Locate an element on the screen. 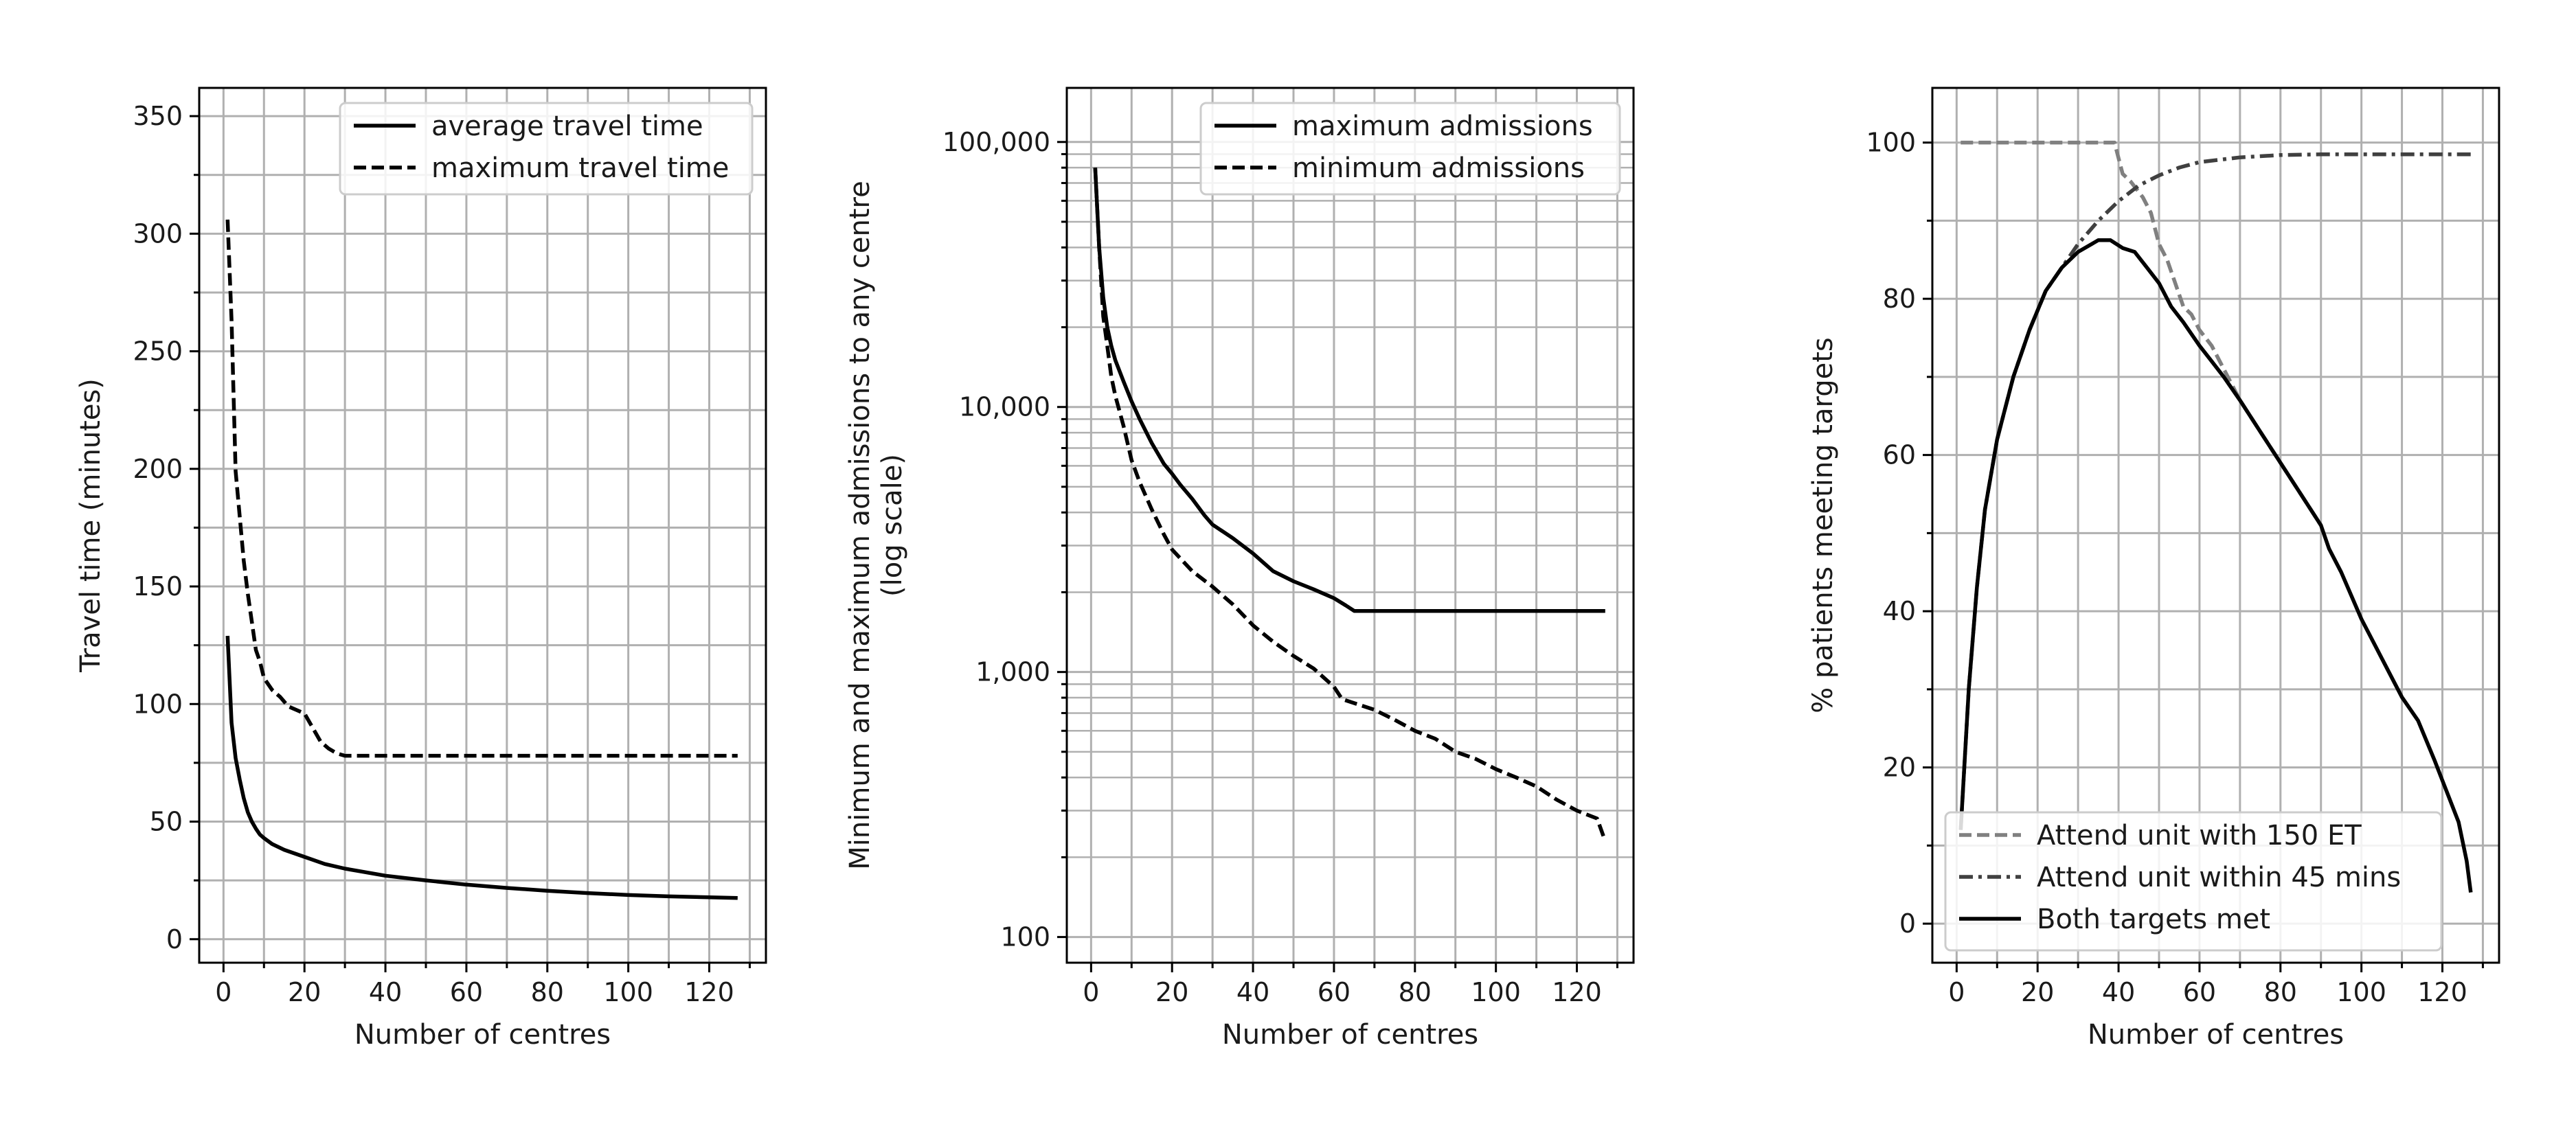 This screenshot has width=2576, height=1133. y-tick-label: 150 is located at coordinates (158, 586).